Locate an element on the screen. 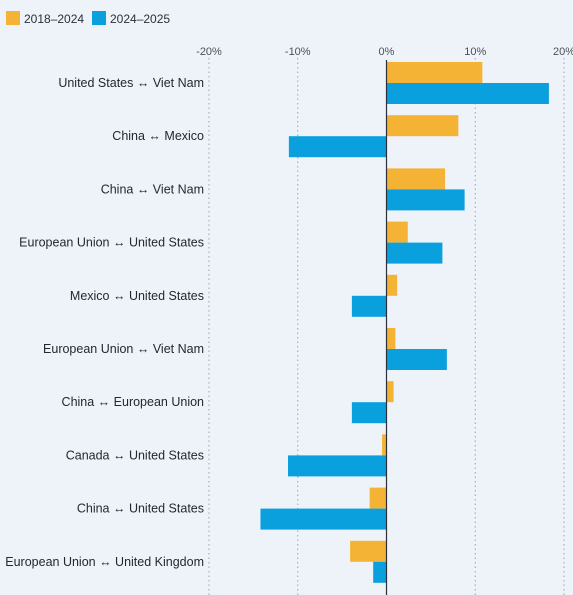 This screenshot has width=573, height=595. category-label: Canada ↔ United States is located at coordinates (135, 455).